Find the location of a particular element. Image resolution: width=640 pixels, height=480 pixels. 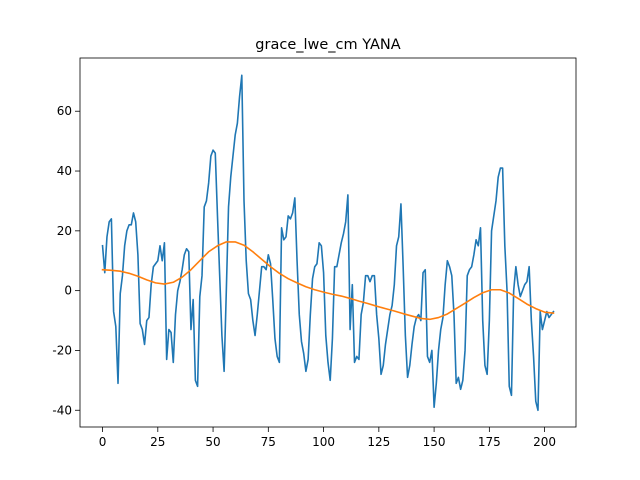

data-line is located at coordinates (328, 281).